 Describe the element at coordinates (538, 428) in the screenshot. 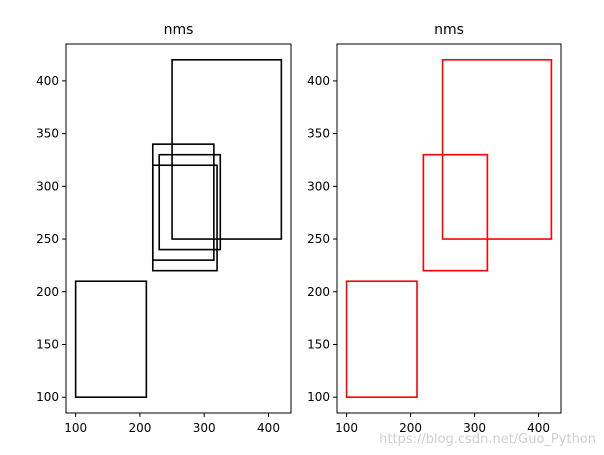

I see `right-x-tick-label-400: 400` at that location.